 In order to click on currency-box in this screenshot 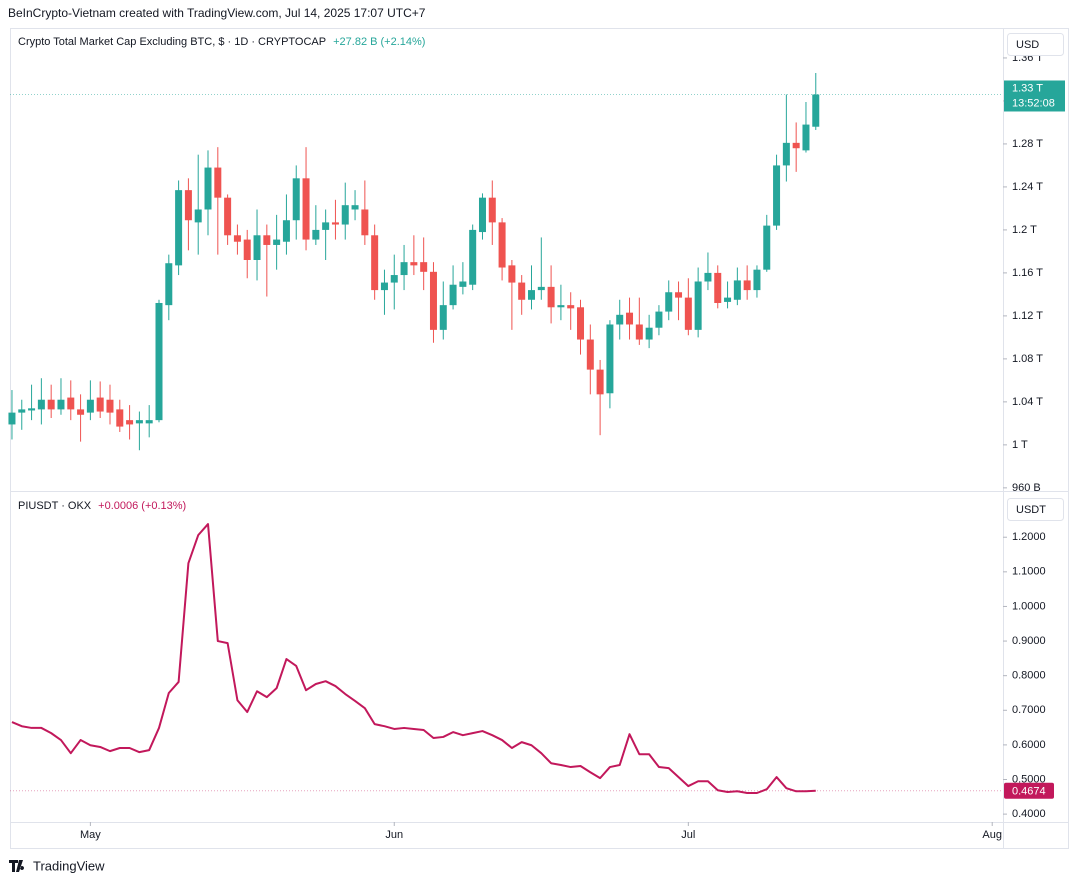, I will do `click(1035, 509)`.